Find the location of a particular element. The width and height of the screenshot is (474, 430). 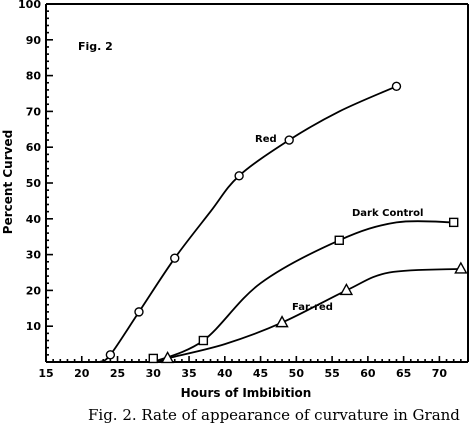

series-line-far-red is located at coordinates (310, 315).